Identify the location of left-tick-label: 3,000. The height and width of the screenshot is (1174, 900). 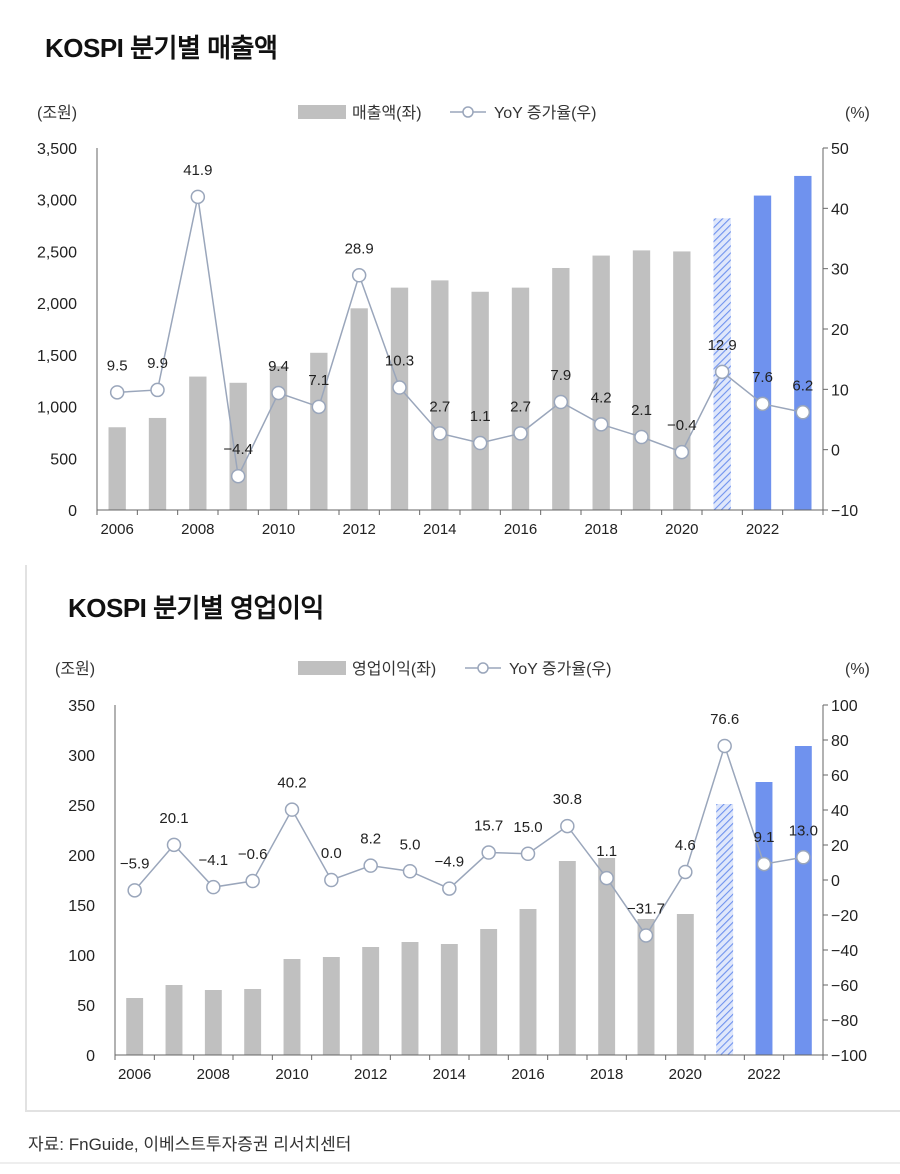
(57, 201).